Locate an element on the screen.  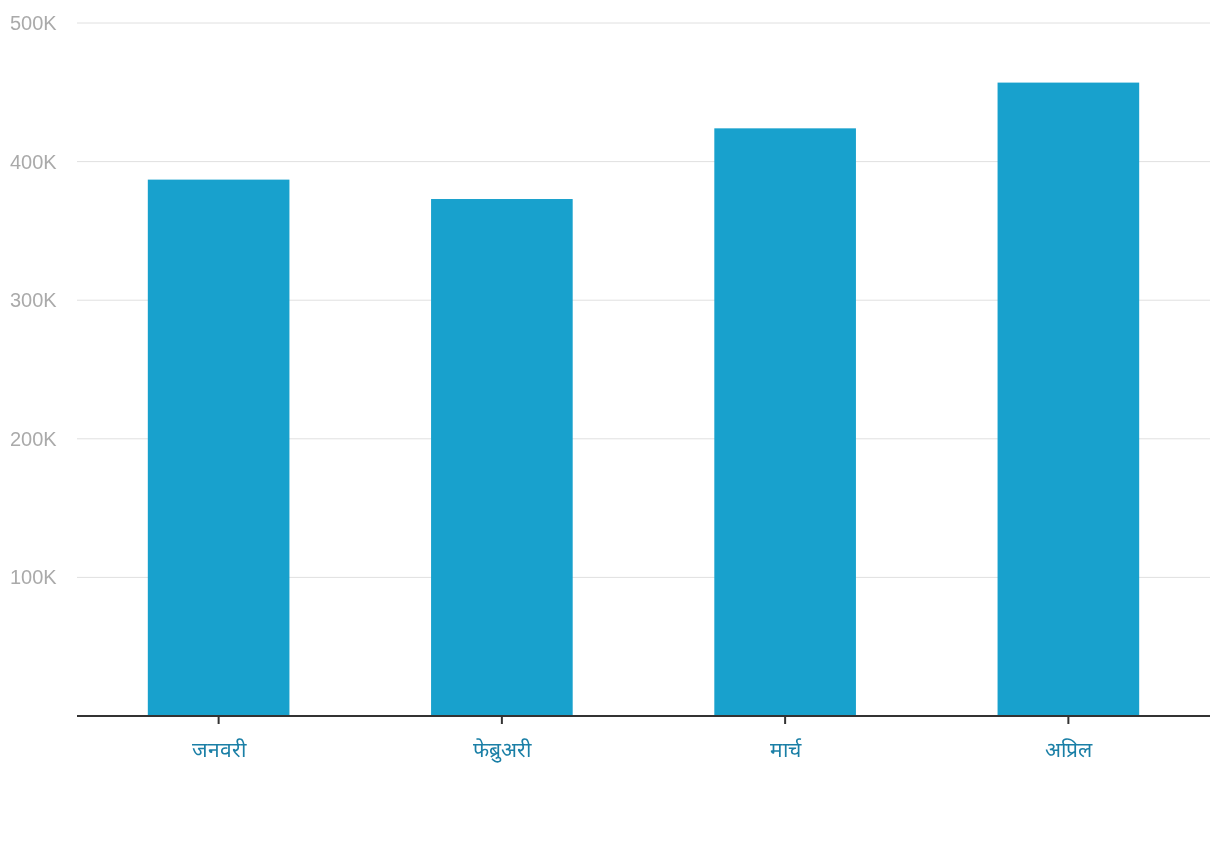
x-tick-label: फेब्रुअरी is located at coordinates (502, 750).